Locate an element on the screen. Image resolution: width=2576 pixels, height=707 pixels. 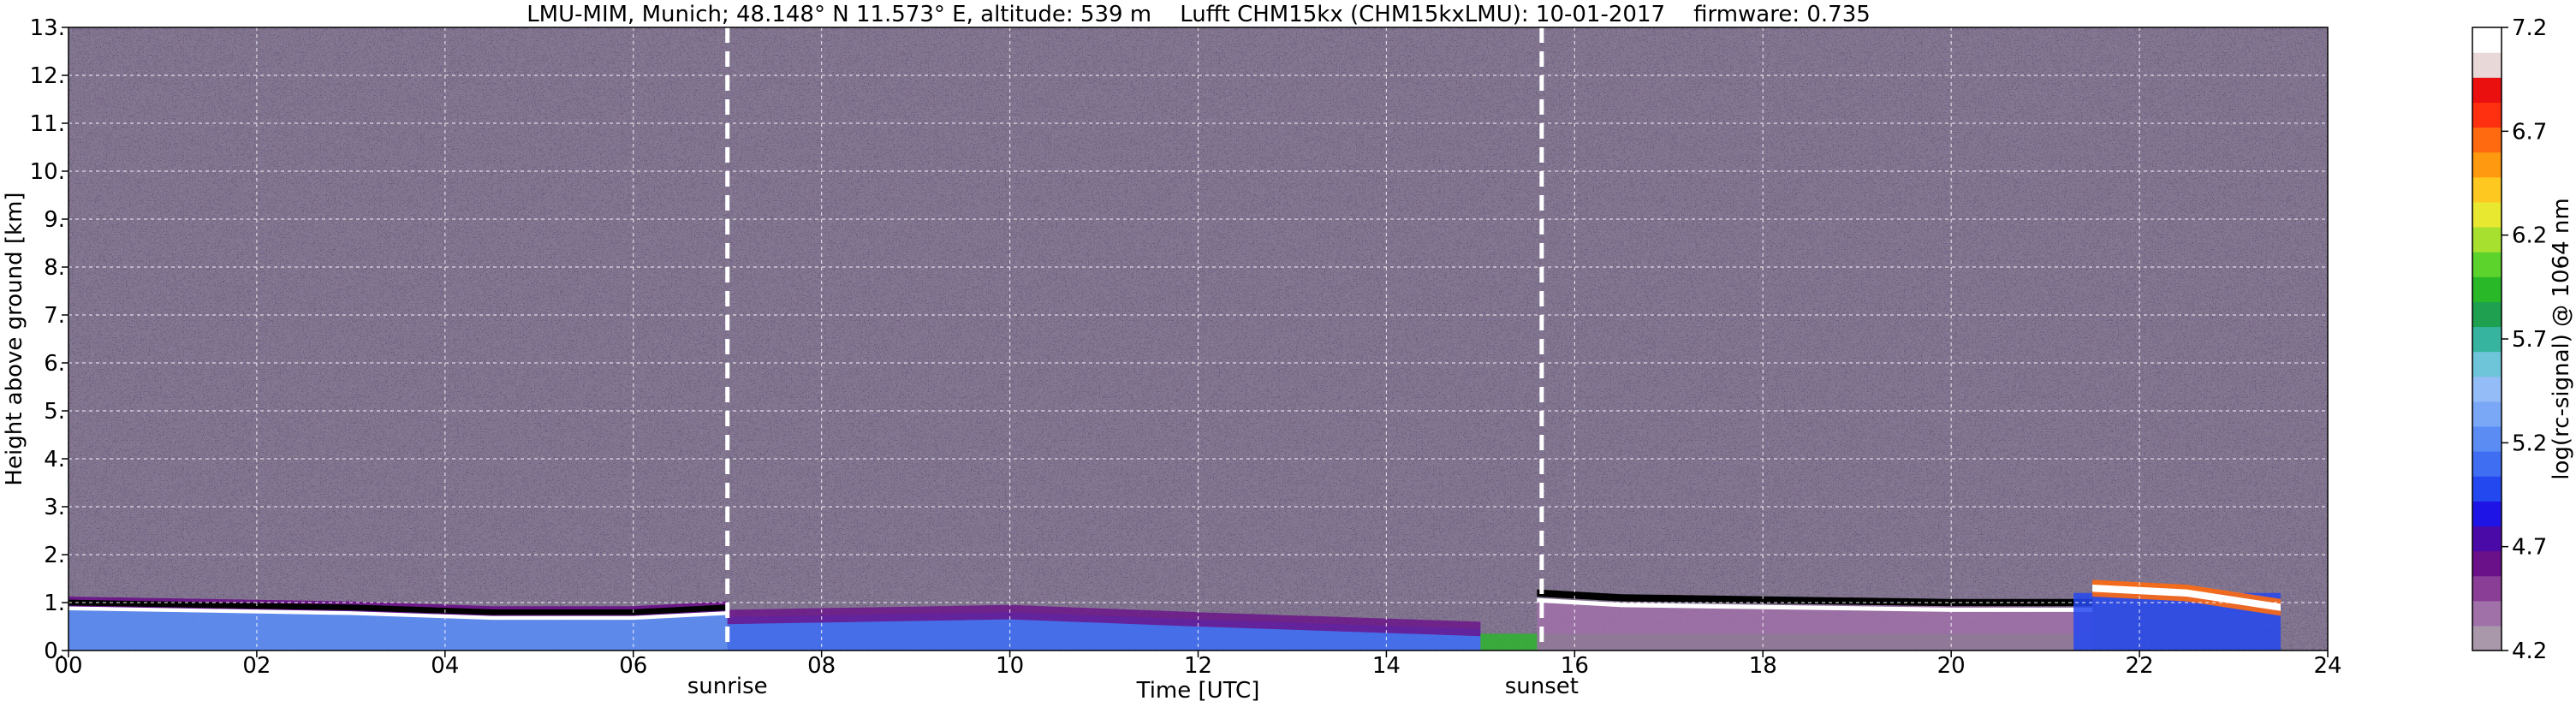
x-tick-label: 22 is located at coordinates (2140, 666).